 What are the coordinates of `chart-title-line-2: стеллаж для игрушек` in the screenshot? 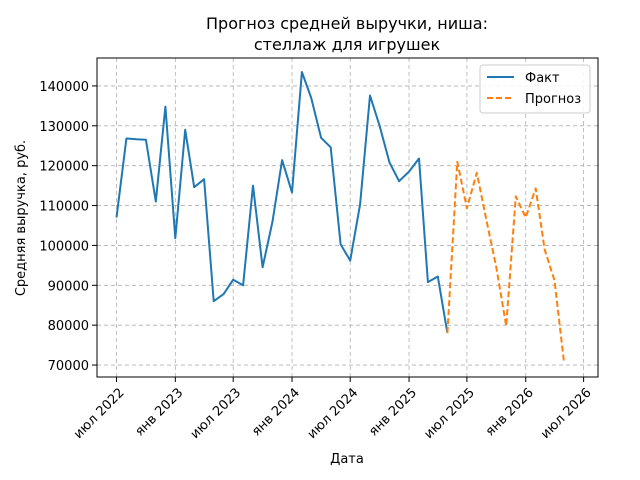 It's located at (347, 44).